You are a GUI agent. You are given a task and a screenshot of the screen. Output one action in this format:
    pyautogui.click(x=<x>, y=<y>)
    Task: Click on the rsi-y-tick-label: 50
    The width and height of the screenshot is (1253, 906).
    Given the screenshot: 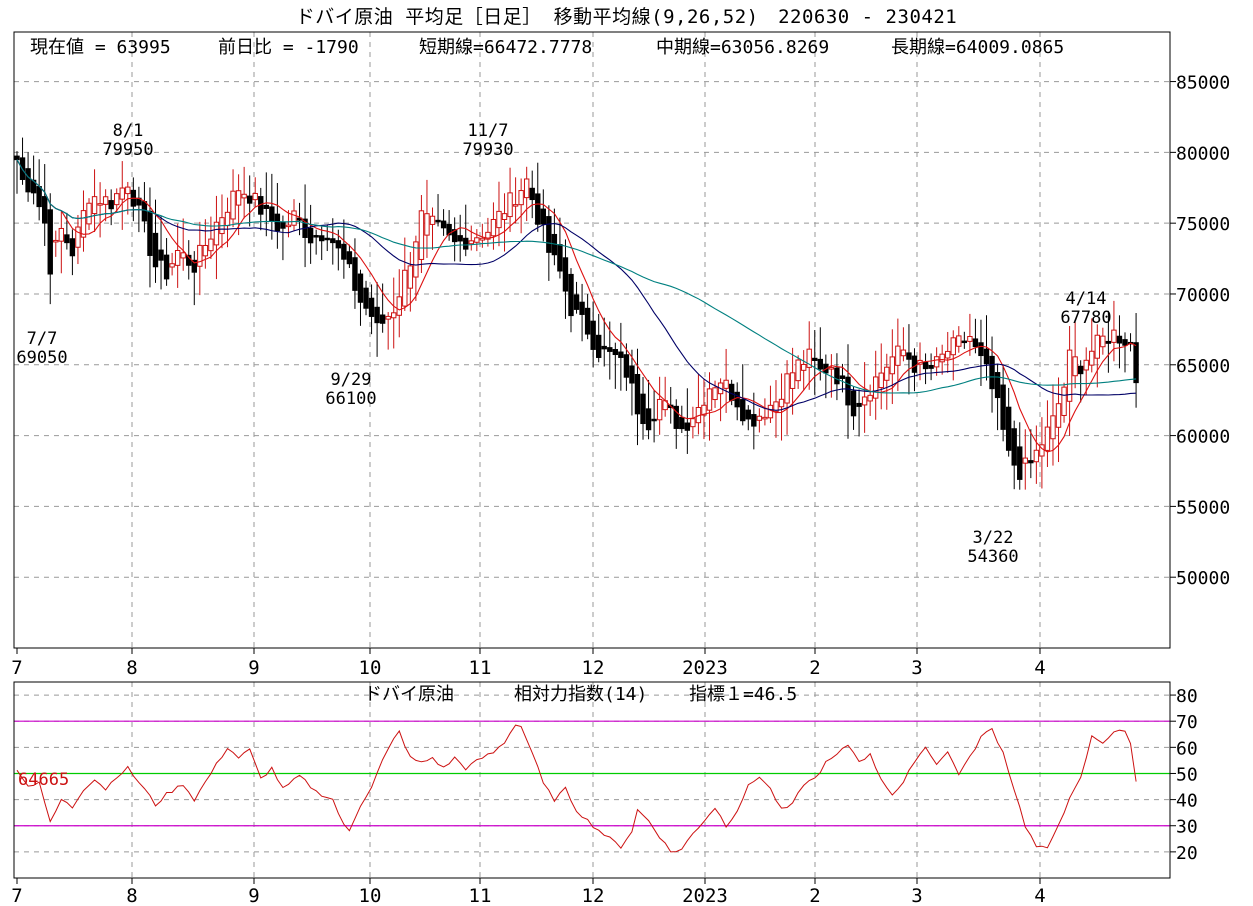 What is the action you would take?
    pyautogui.click(x=1187, y=774)
    